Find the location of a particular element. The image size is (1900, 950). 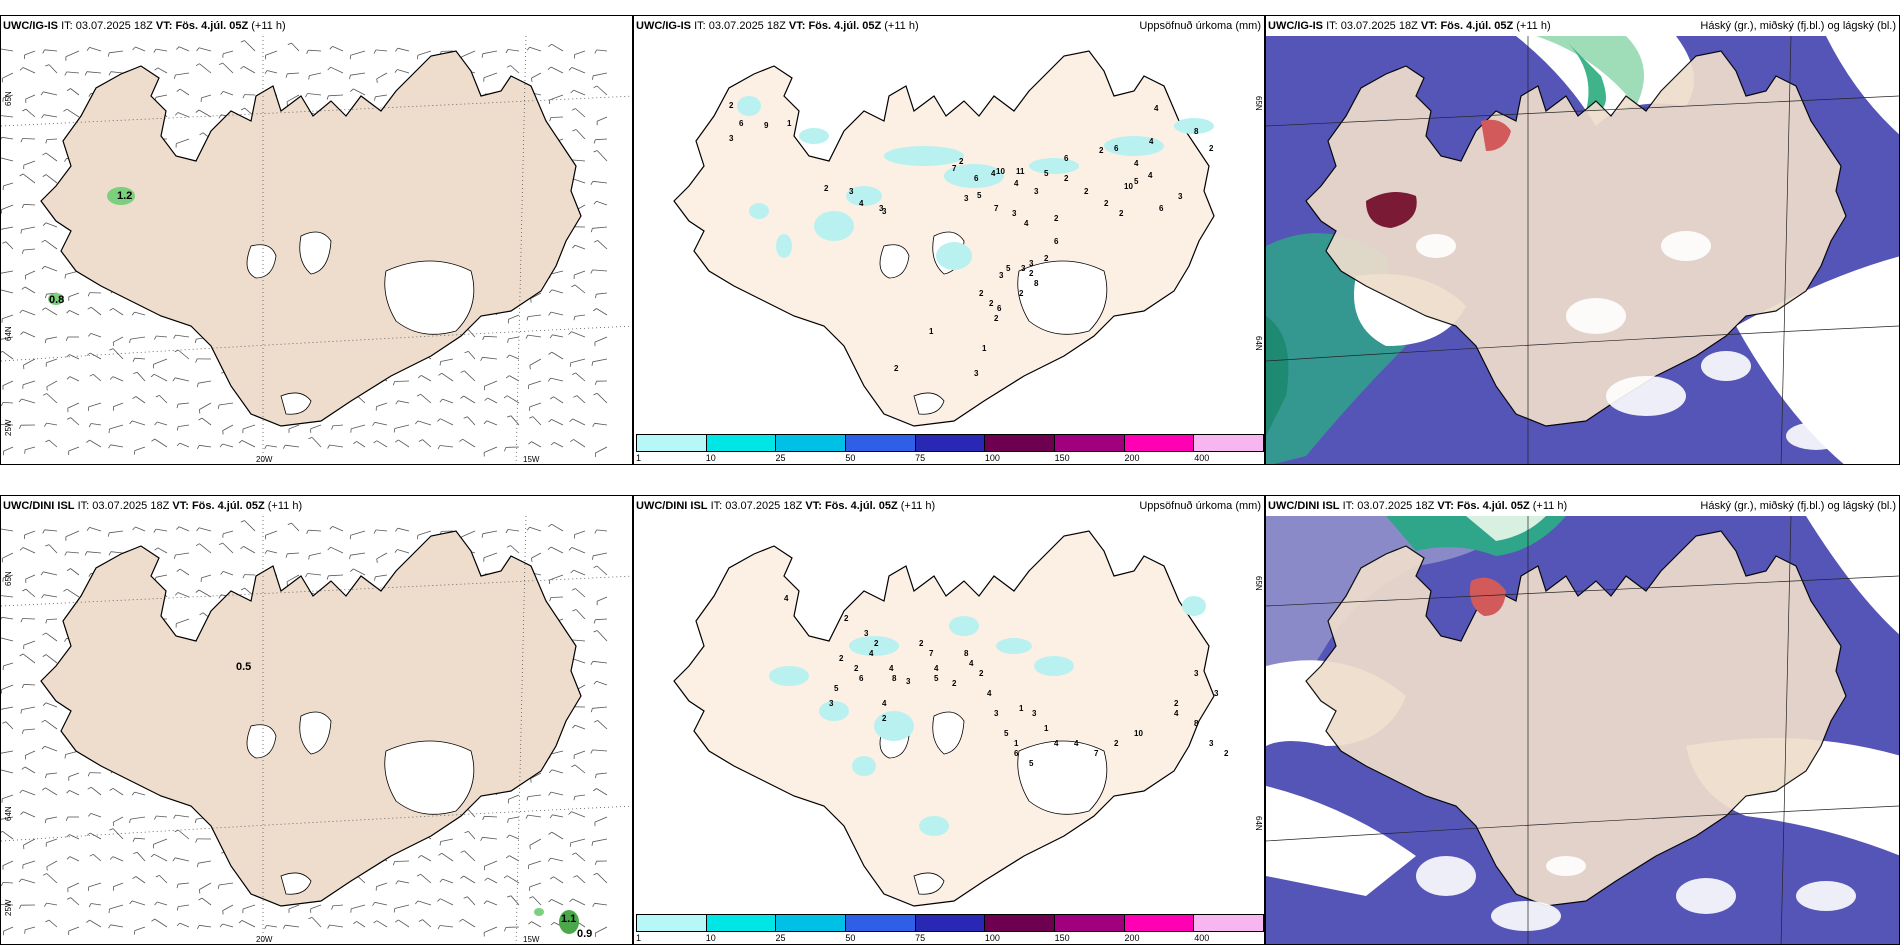

precip-value-label: 5 is located at coordinates (1006, 733).